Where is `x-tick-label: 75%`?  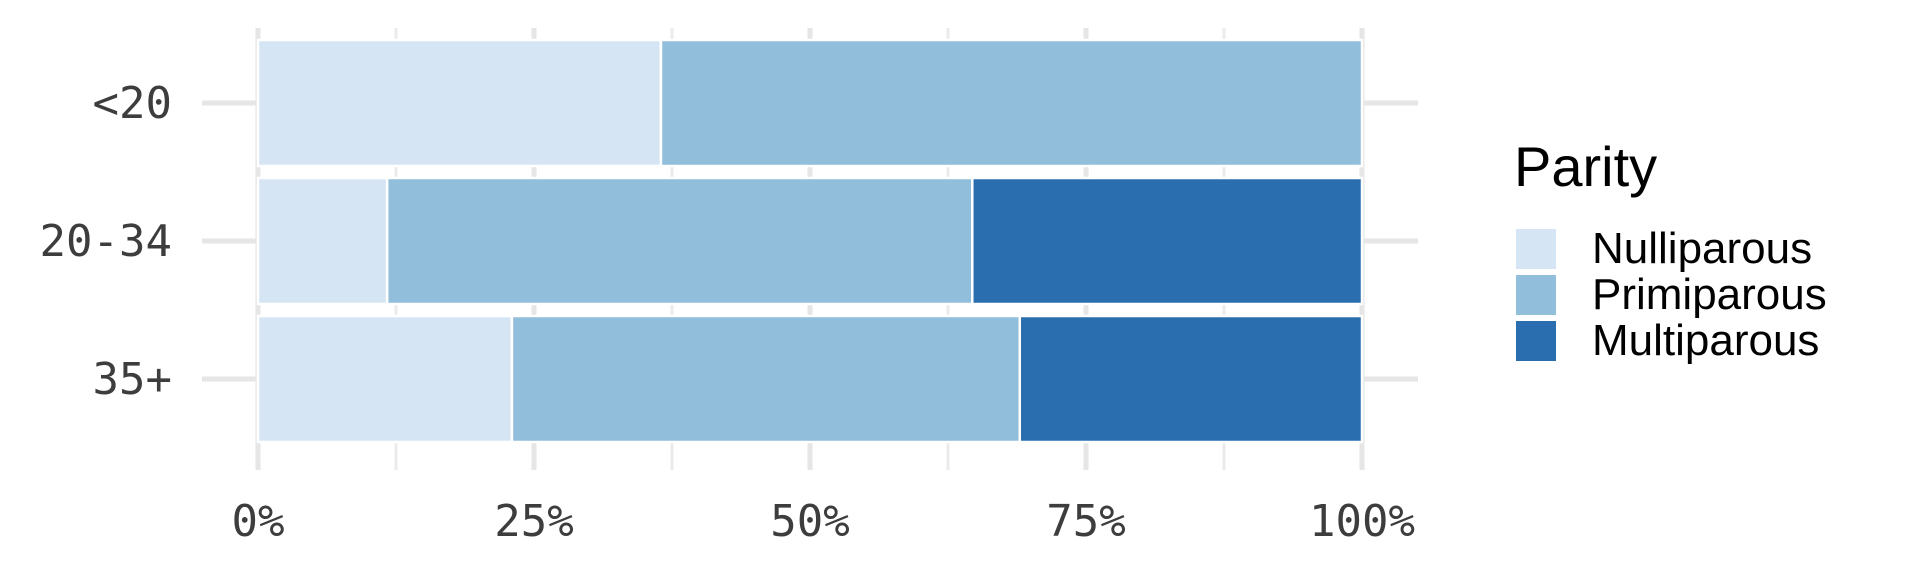
x-tick-label: 75% is located at coordinates (1085, 521).